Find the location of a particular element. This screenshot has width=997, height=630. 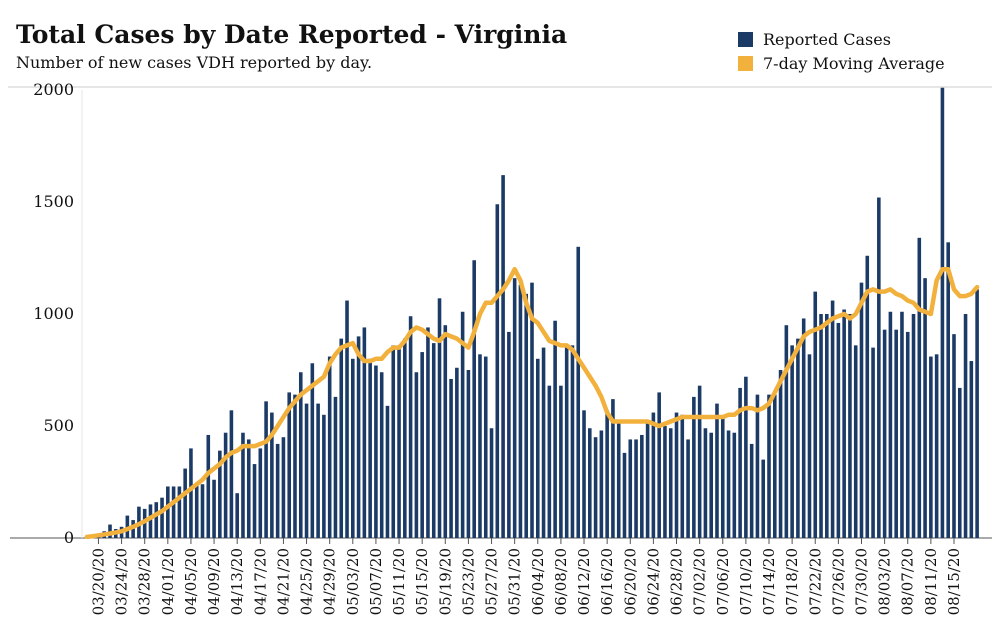

x-tick-label: 07/14/20 is located at coordinates (769, 581).